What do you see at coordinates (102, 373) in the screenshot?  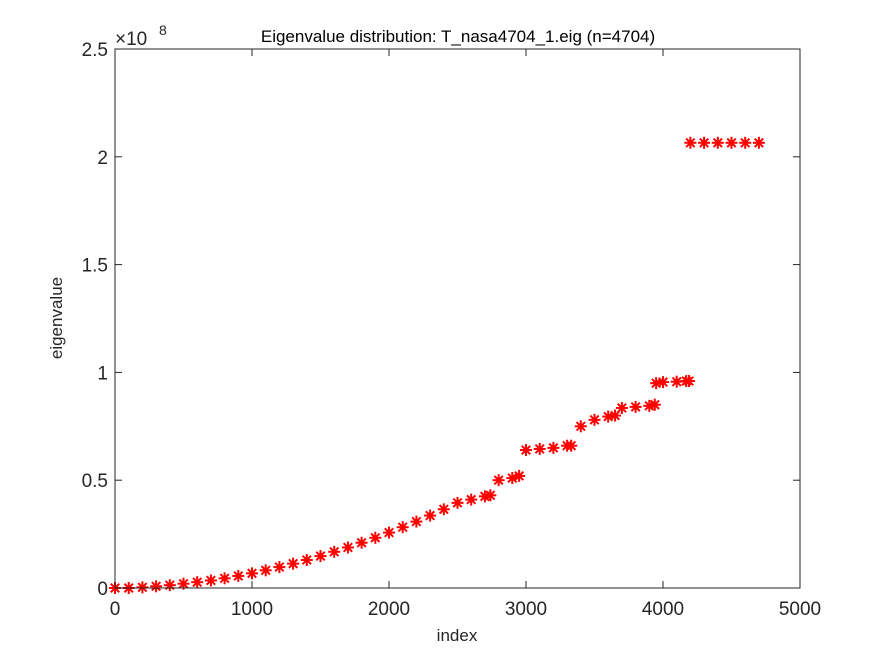 I see `y-tick-label: 1` at bounding box center [102, 373].